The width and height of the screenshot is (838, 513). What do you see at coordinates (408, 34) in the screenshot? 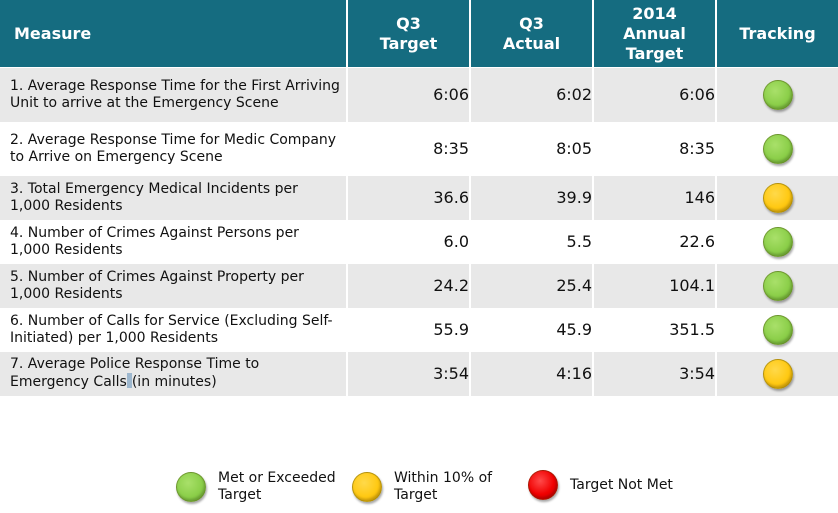
I see `header-q3-target: Q3 Target` at bounding box center [408, 34].